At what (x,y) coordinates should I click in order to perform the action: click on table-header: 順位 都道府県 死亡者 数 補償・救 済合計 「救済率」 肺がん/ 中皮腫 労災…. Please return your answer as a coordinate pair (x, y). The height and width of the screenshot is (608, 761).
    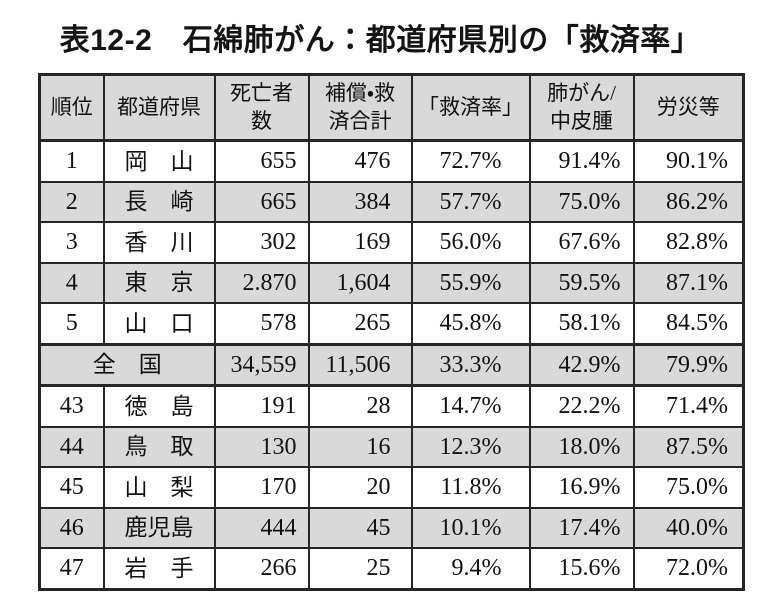
    Looking at the image, I should click on (391, 107).